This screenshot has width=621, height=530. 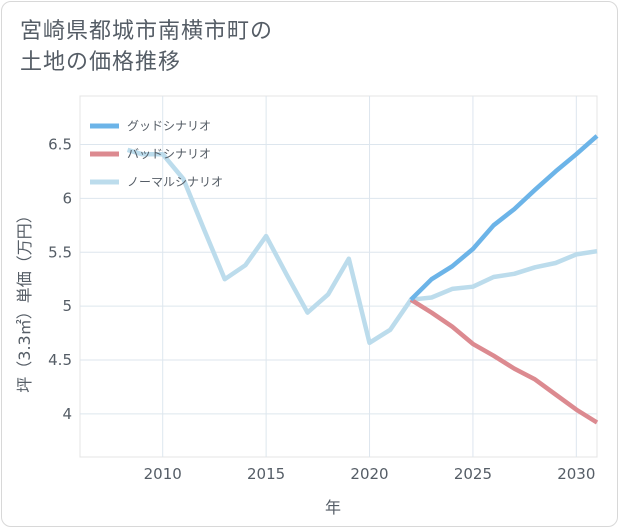 I want to click on y-tick-label: 6, so click(x=67, y=198).